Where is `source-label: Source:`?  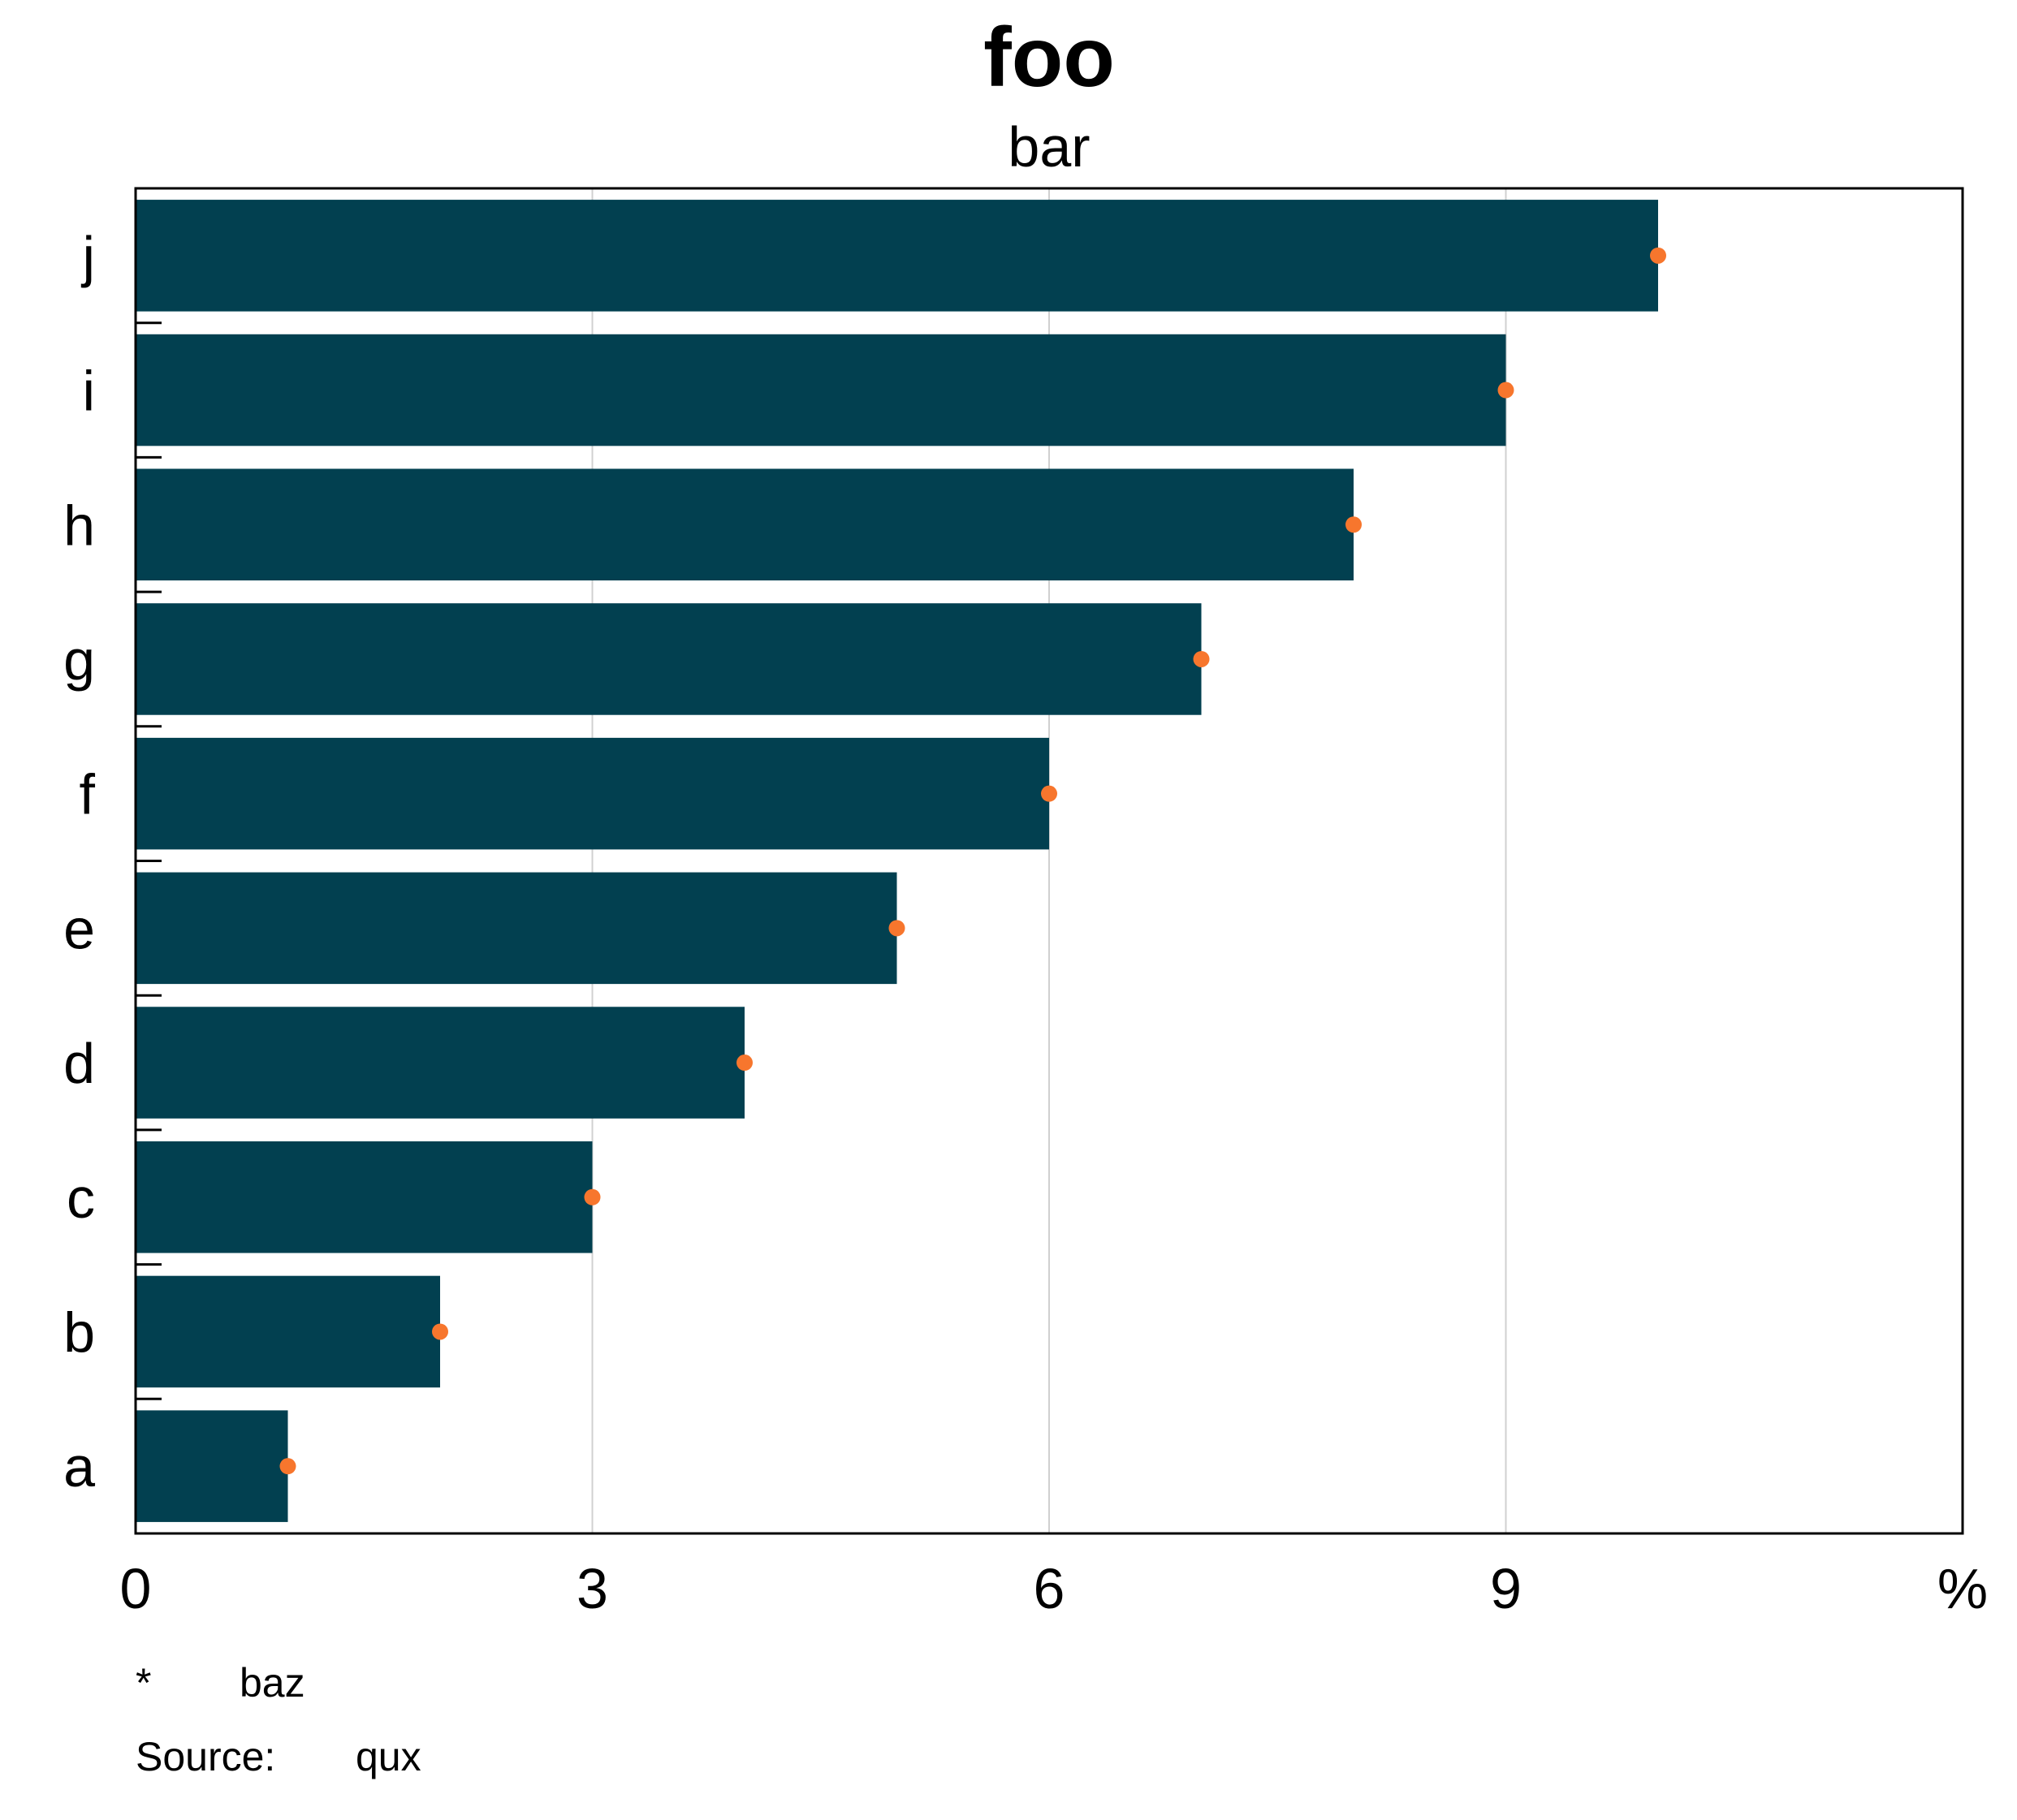 source-label: Source: is located at coordinates (206, 1756).